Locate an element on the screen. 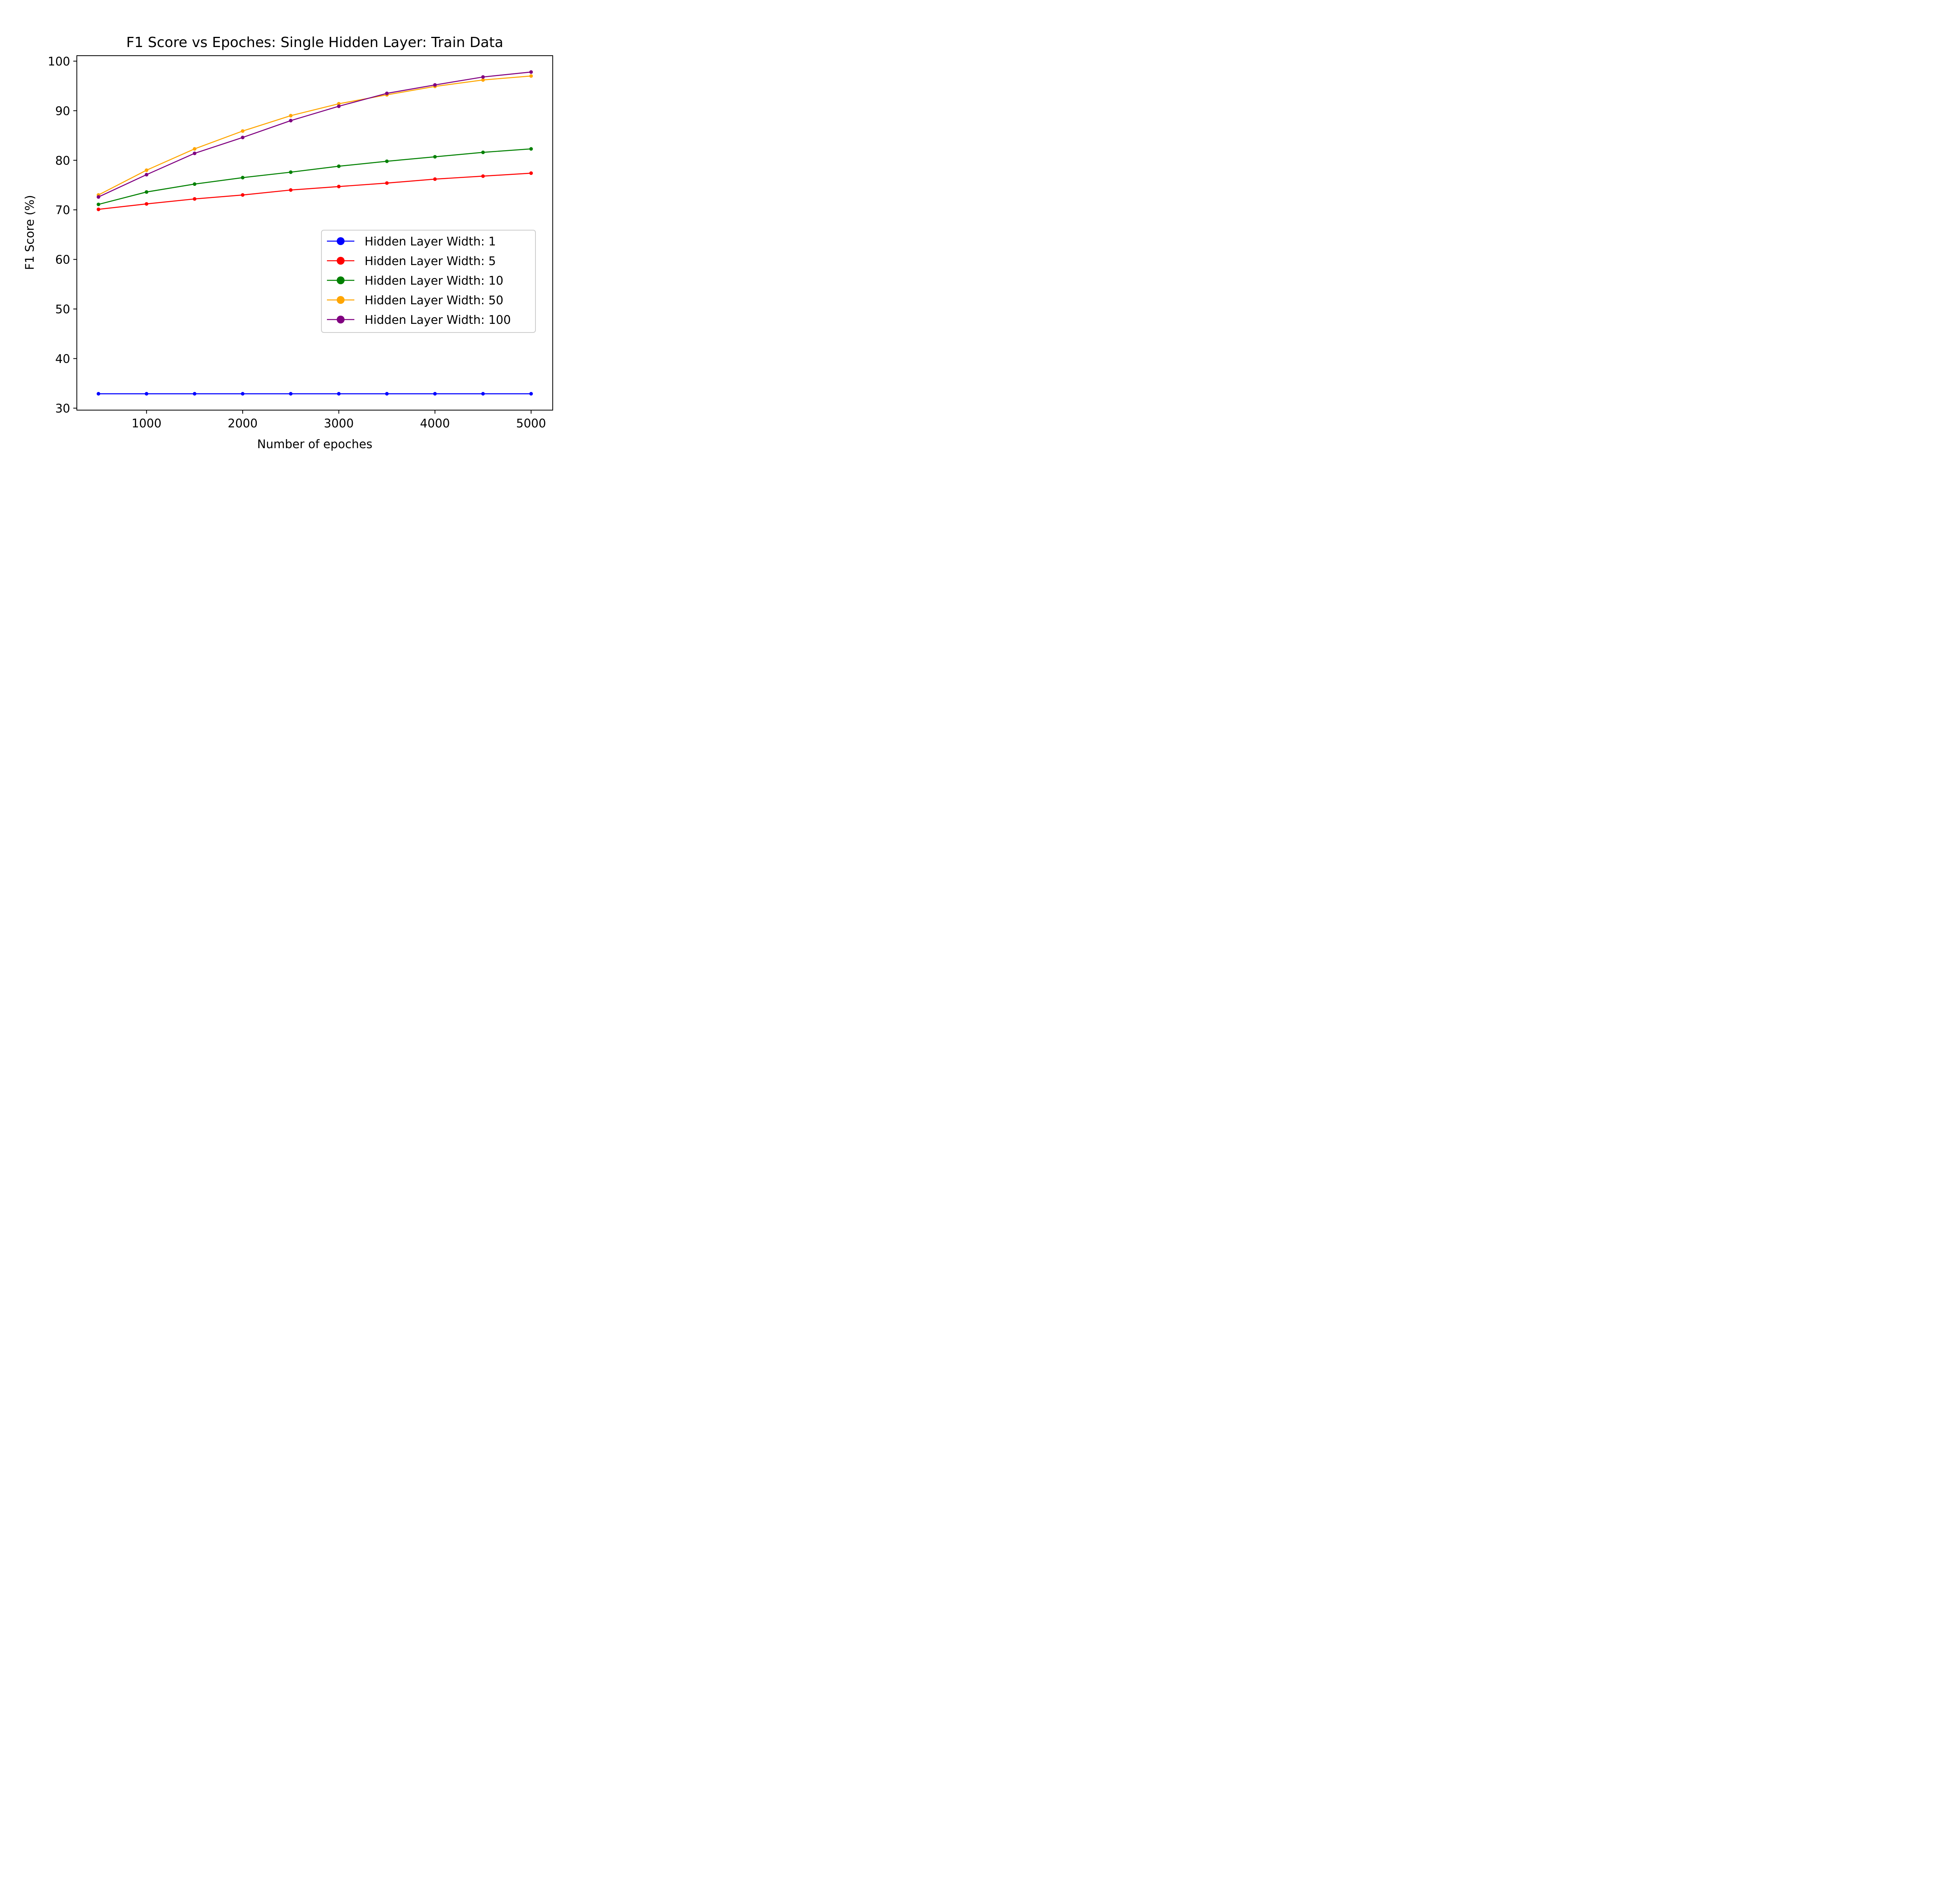 The width and height of the screenshot is (1960, 1882). y-tick-label: 50 is located at coordinates (62, 309).